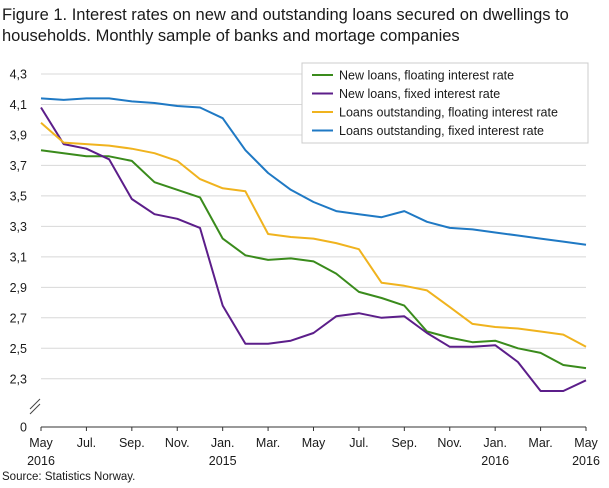 This screenshot has height=488, width=609. Describe the element at coordinates (18, 257) in the screenshot. I see `y-tick-label: 3,1` at that location.